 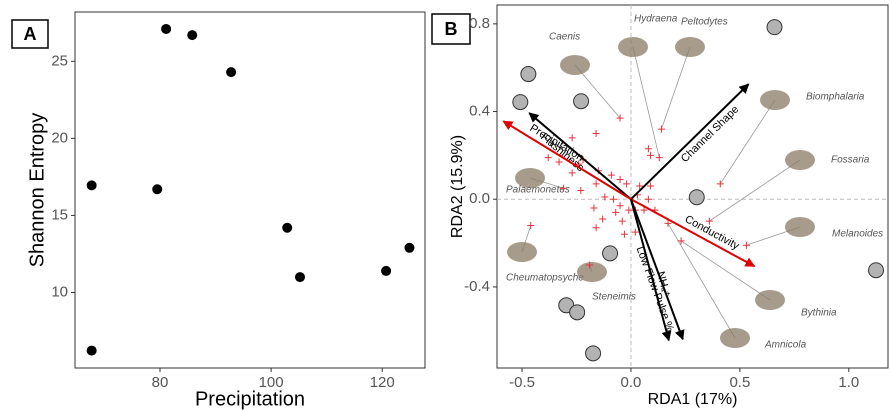 What do you see at coordinates (835, 97) in the screenshot?
I see `species-label: Biomphalaria` at bounding box center [835, 97].